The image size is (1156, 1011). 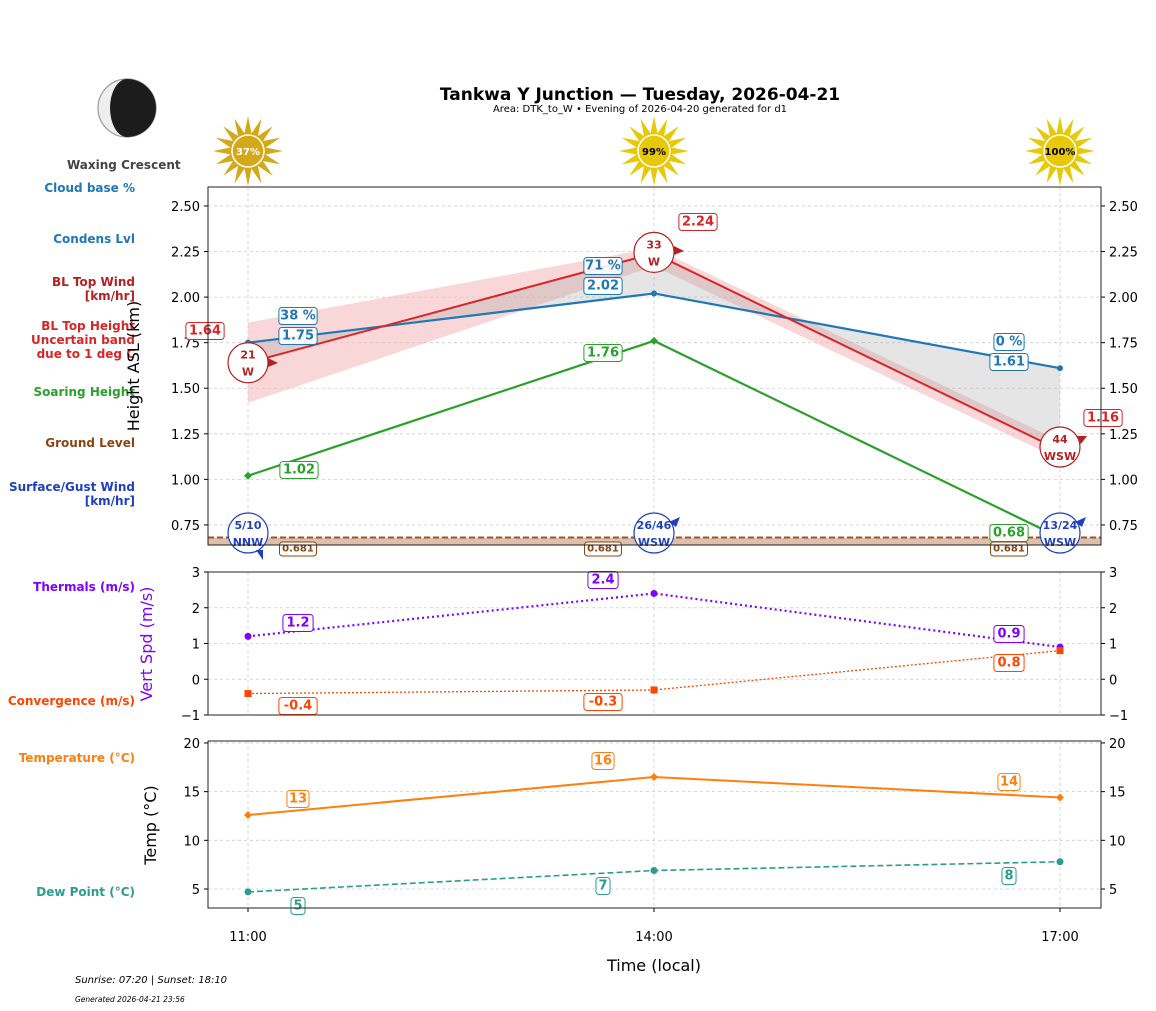 What do you see at coordinates (248, 636) in the screenshot?
I see `thermal-point` at bounding box center [248, 636].